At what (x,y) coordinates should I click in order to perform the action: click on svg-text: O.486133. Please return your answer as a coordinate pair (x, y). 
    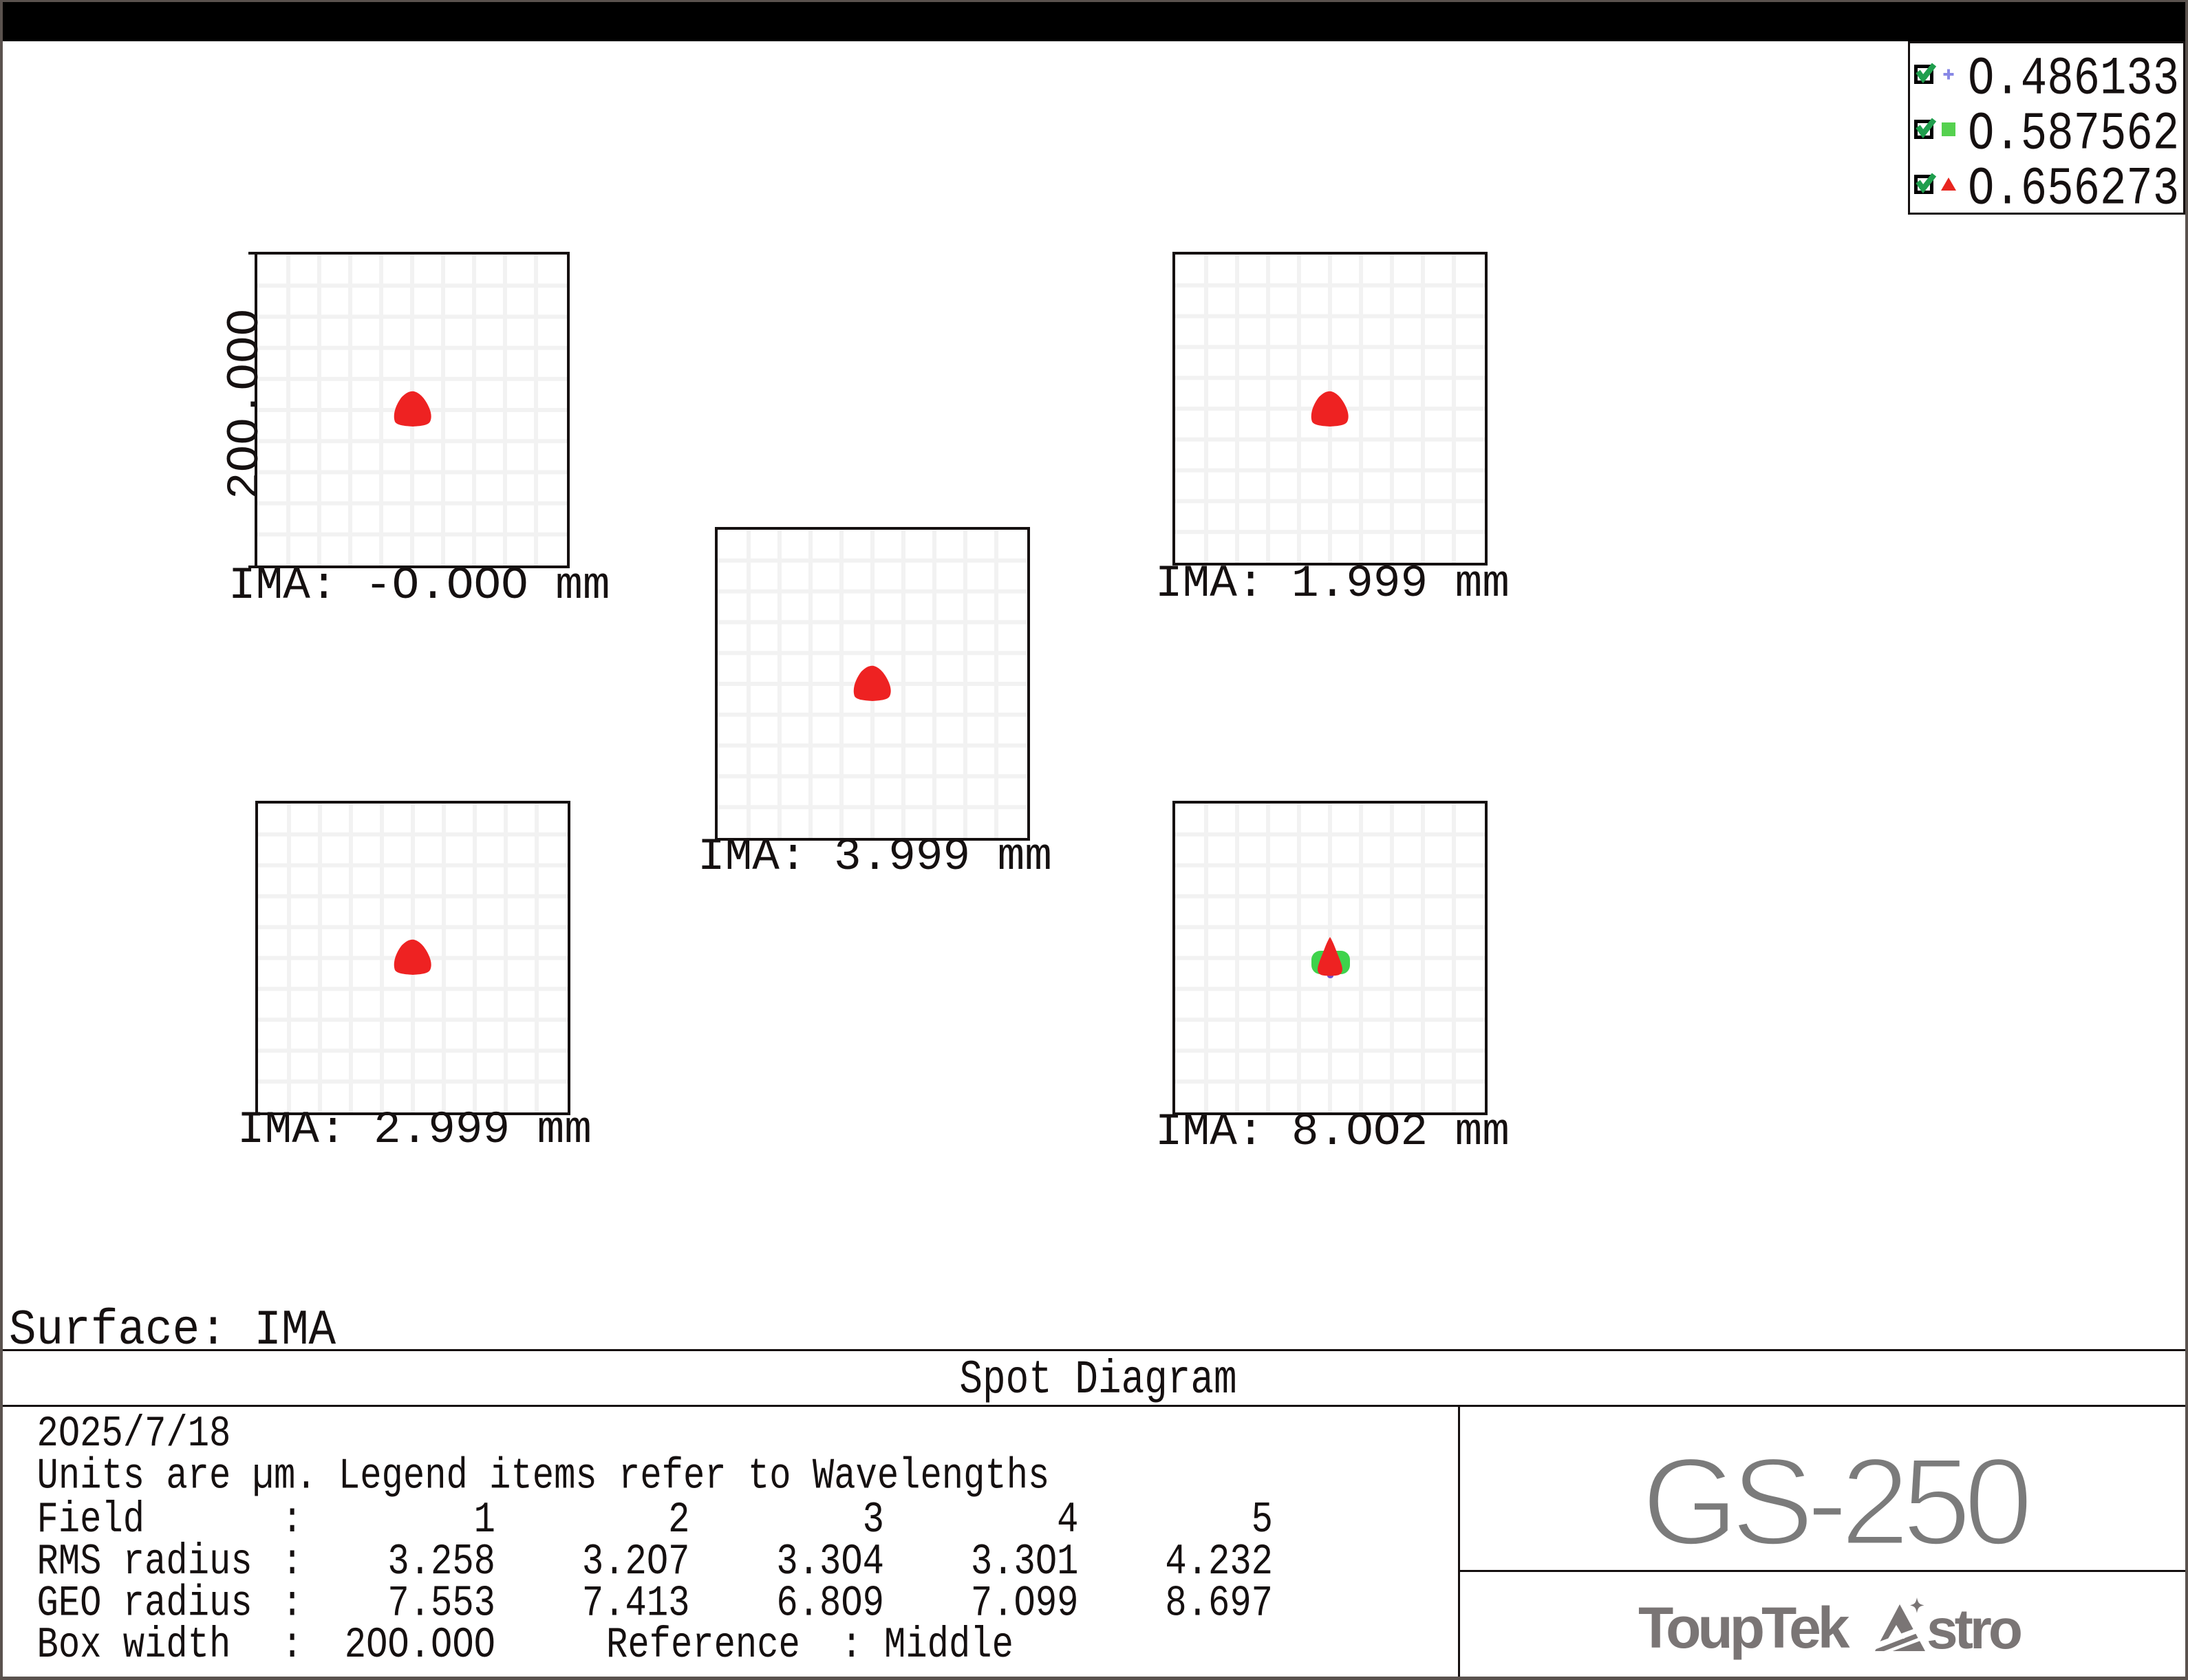
    Looking at the image, I should click on (2073, 79).